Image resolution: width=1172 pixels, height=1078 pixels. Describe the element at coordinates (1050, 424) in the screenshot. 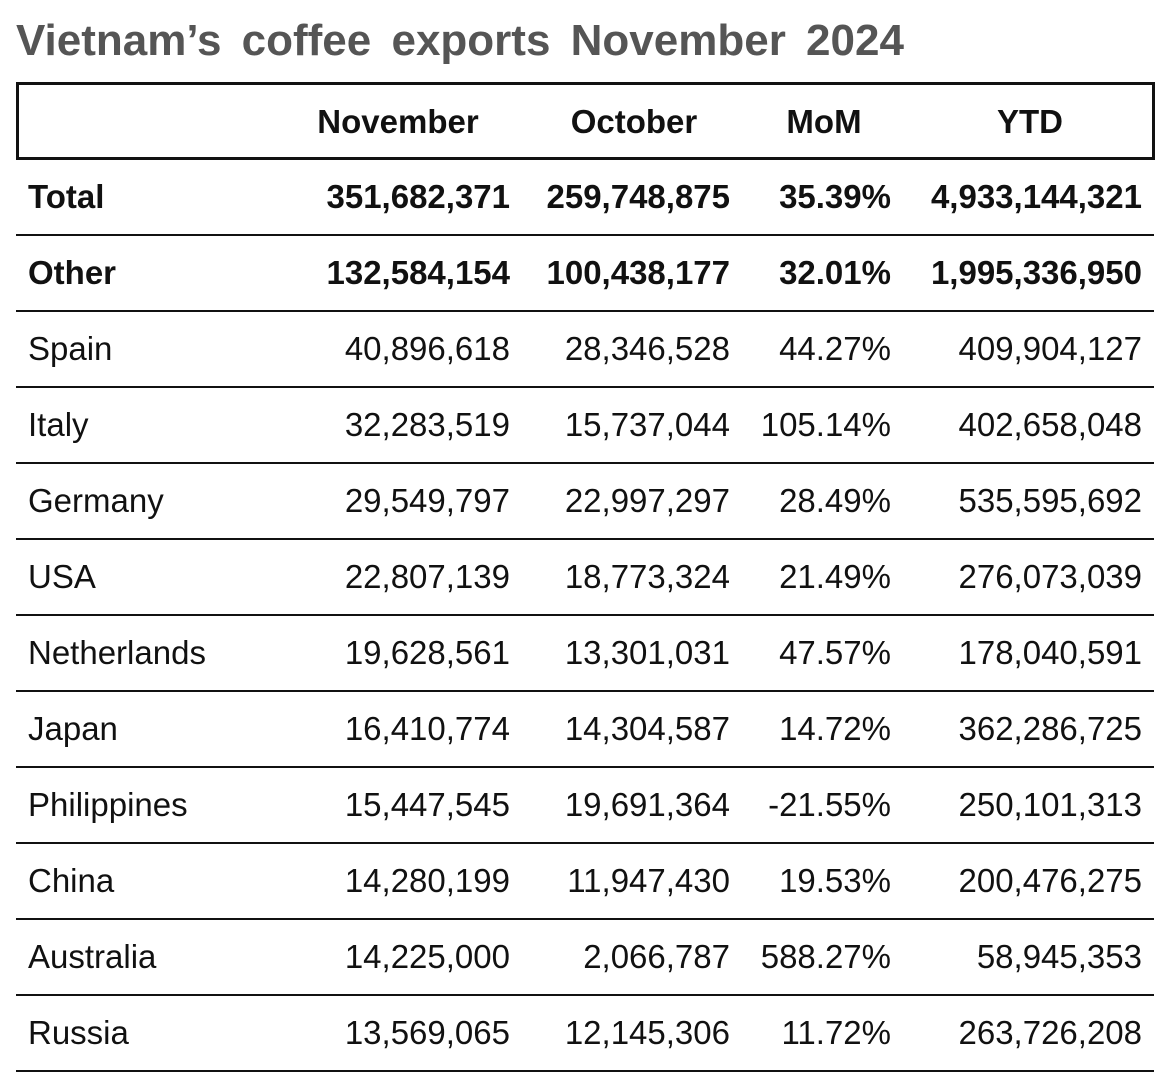

I see `value-cell: 402,658,048` at that location.